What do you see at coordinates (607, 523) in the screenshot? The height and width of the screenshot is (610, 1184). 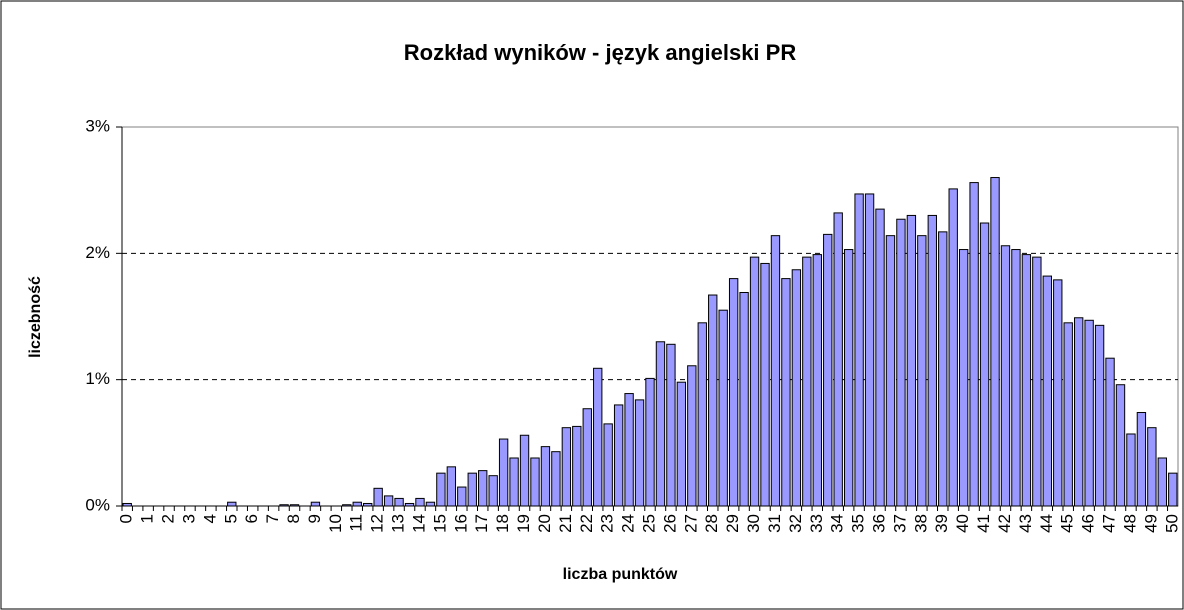 I see `x-tick-label: 23` at bounding box center [607, 523].